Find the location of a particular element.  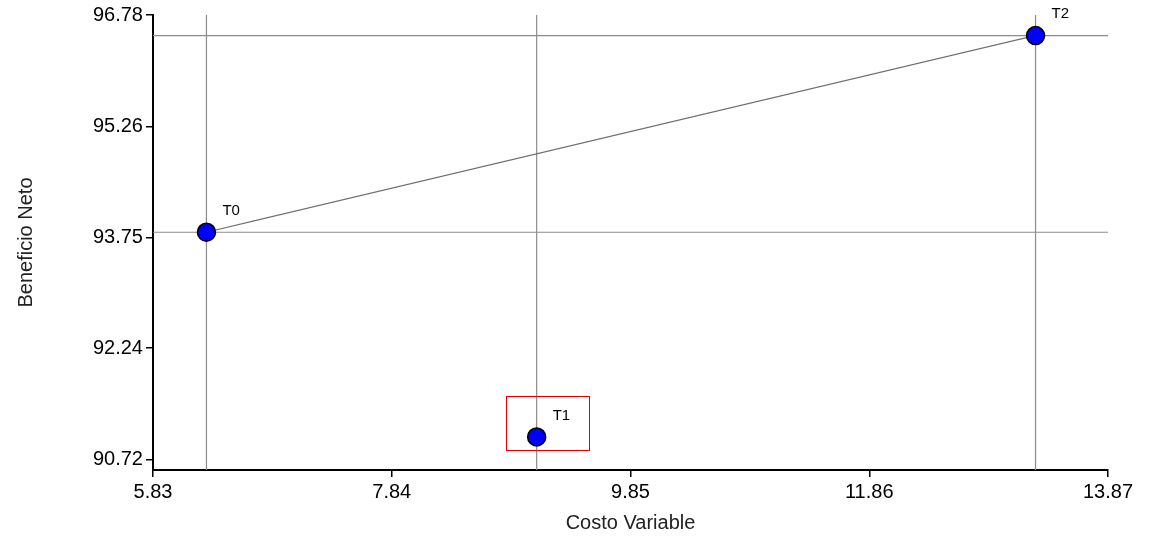

annotation: T0 is located at coordinates (231, 209).